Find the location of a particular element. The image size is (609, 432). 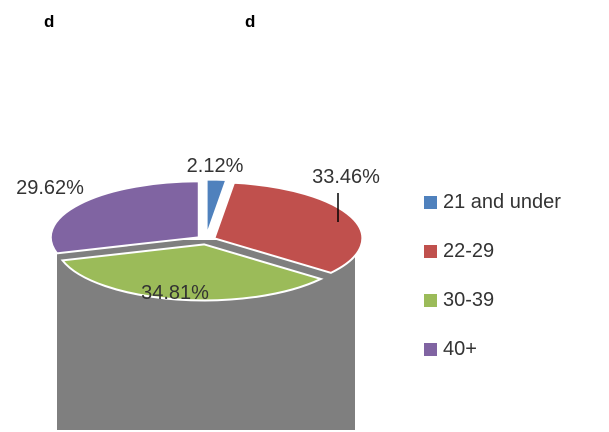

pie-slice-21-and-under is located at coordinates (216, 207).